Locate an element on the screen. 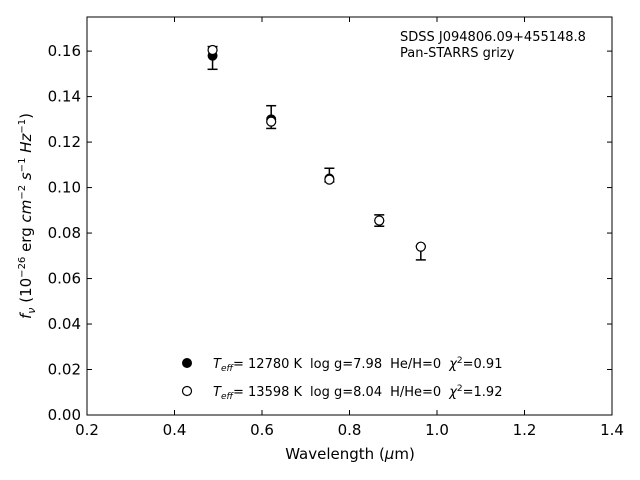 Image resolution: width=640 pixels, height=480 pixels. annotation-survey: Pan-STARRS grizy is located at coordinates (457, 53).